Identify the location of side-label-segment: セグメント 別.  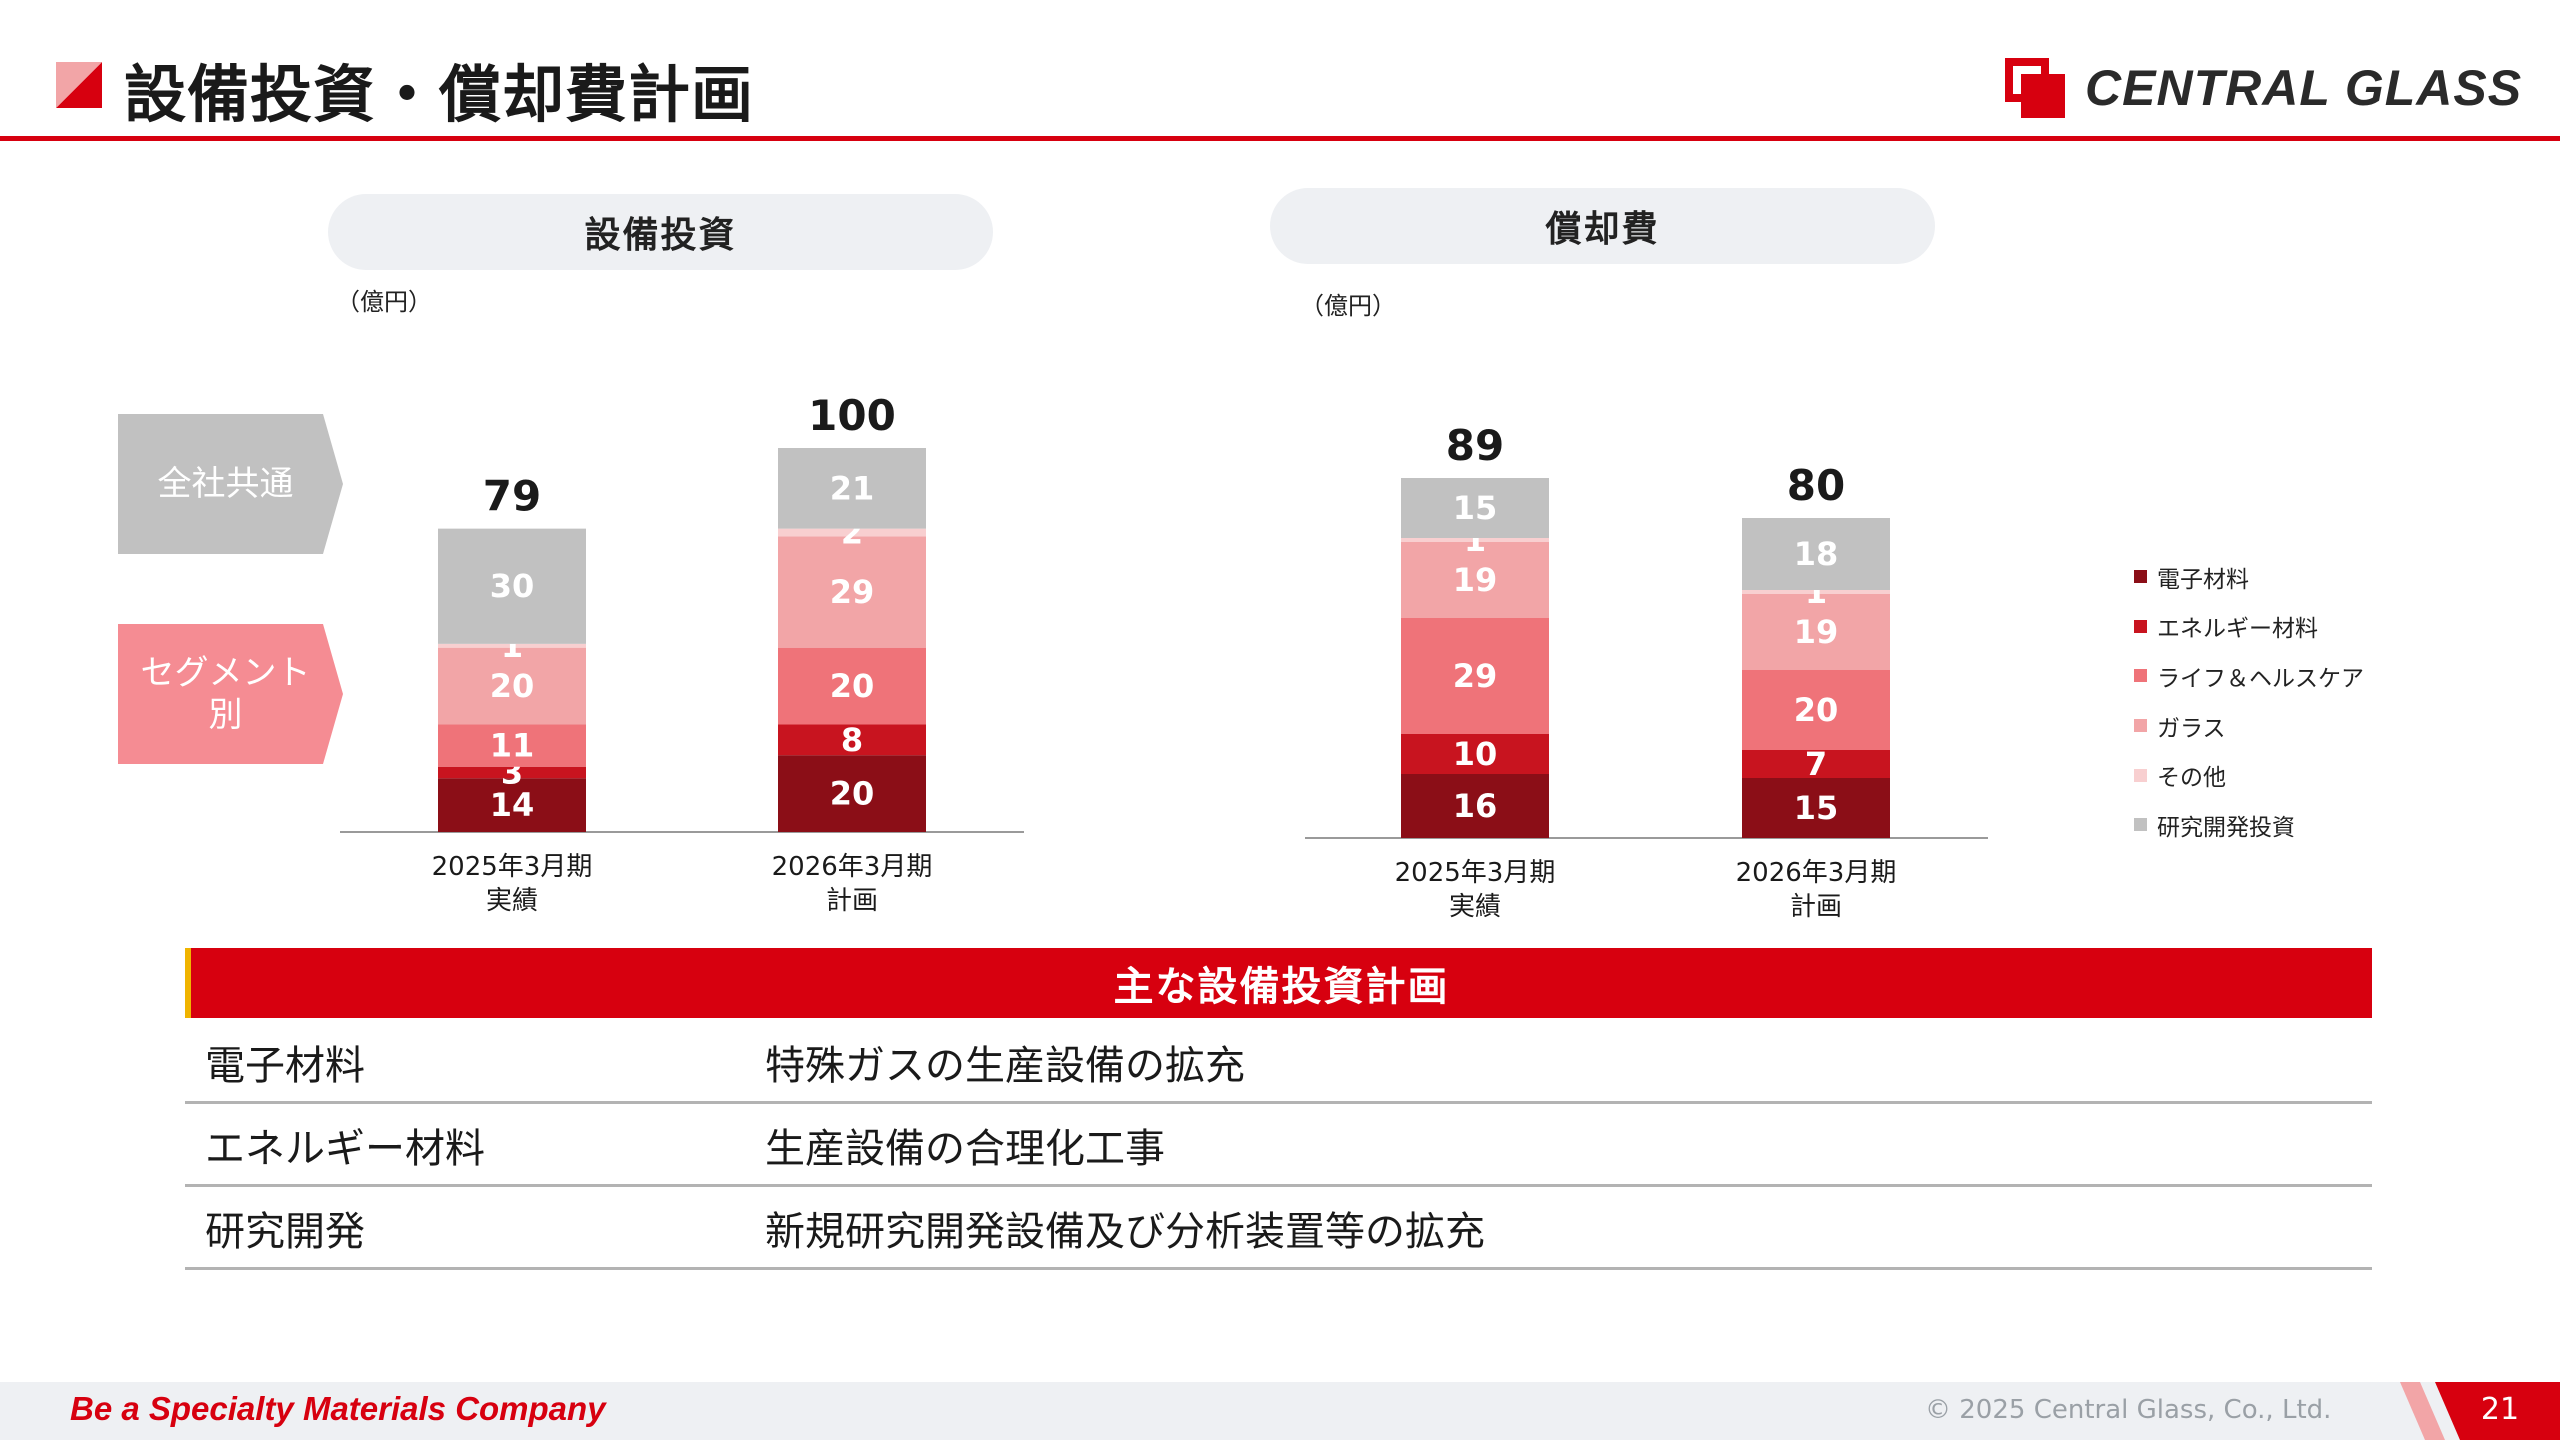
(225, 694).